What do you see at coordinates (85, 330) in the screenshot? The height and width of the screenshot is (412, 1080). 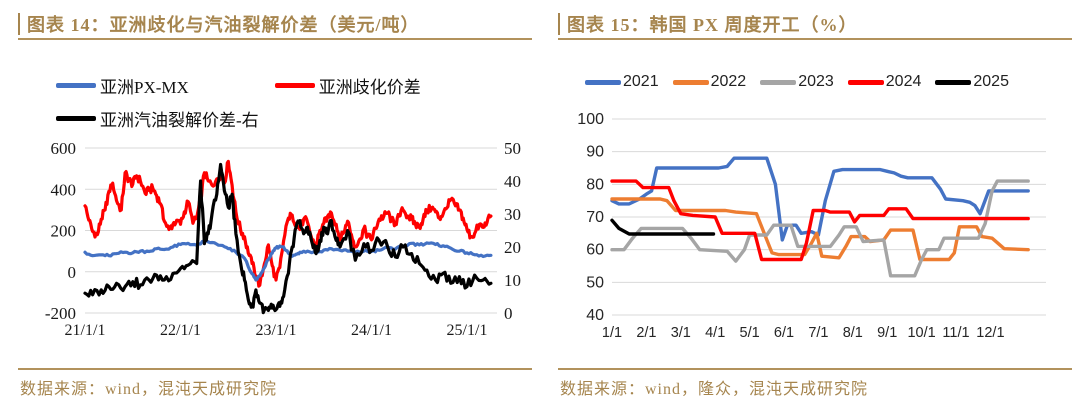 I see `svg-text: 21/1/1` at bounding box center [85, 330].